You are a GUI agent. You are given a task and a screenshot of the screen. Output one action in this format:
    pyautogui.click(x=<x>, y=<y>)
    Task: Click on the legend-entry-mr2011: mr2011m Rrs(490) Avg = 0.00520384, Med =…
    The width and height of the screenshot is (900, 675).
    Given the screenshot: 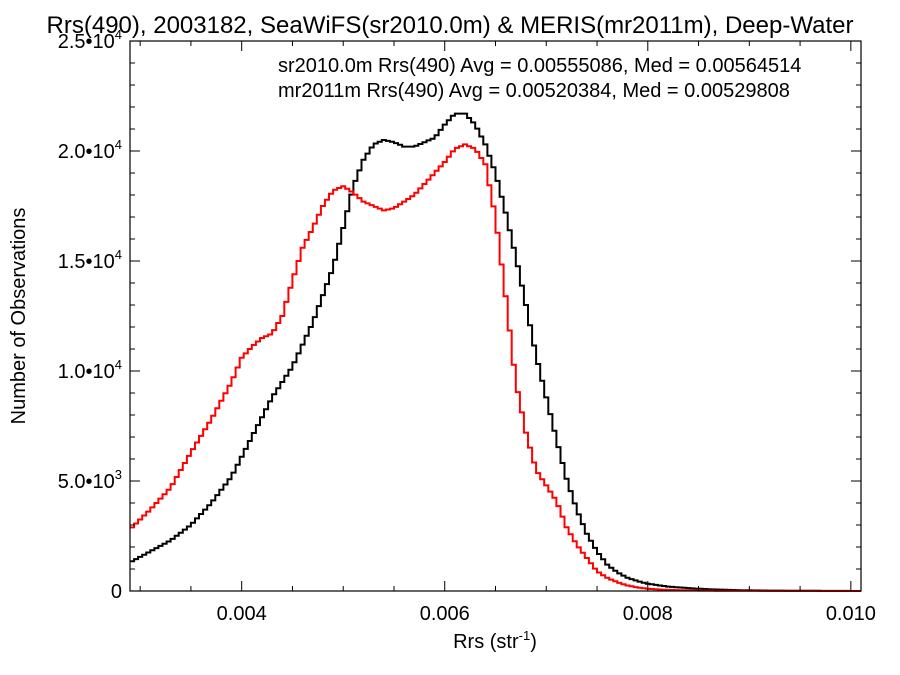 What is the action you would take?
    pyautogui.click(x=534, y=91)
    